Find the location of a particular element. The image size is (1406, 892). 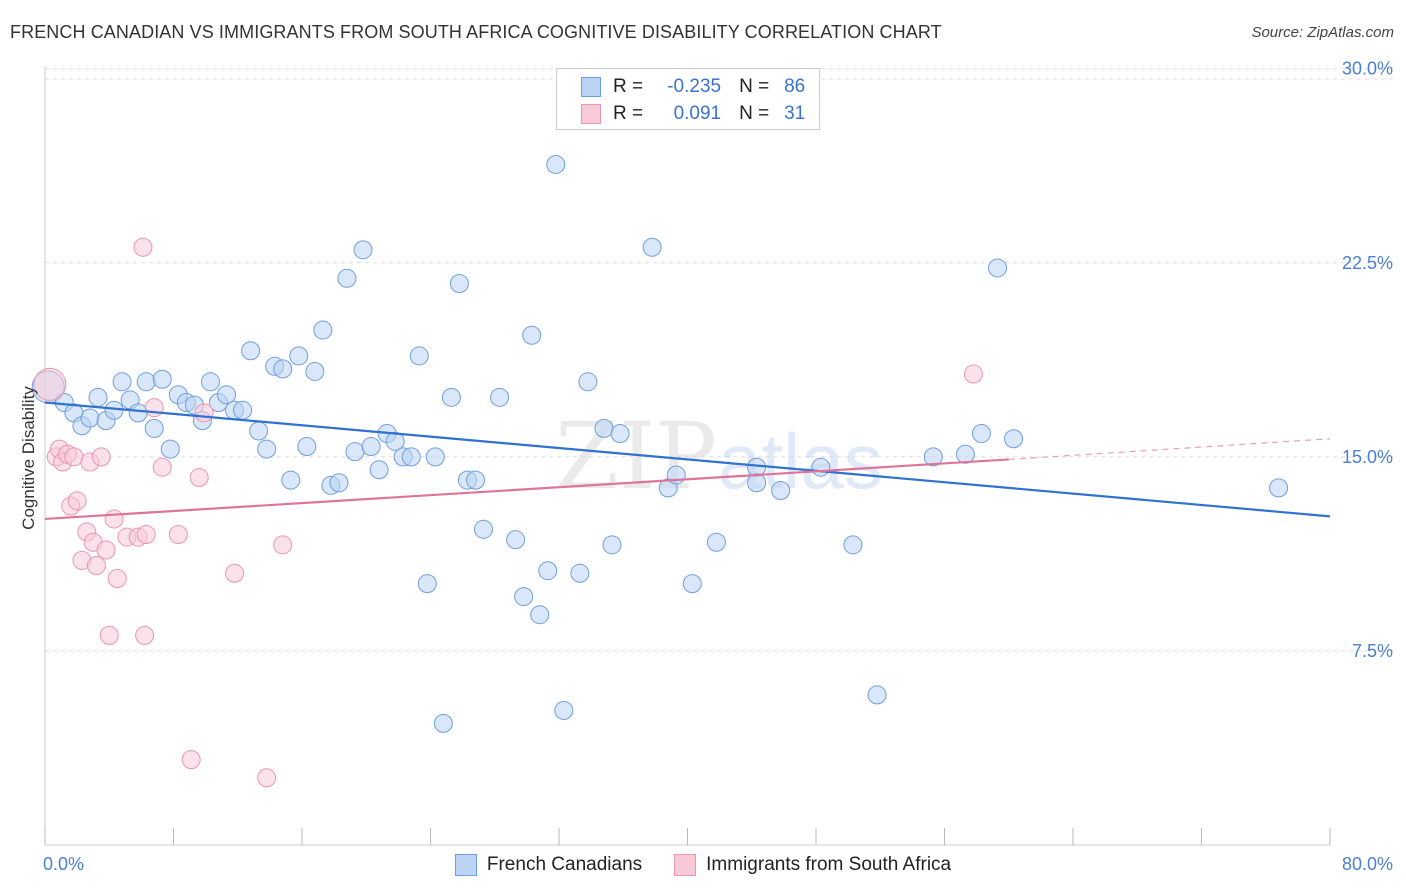

south-africa-trend-line is located at coordinates (526, 489).